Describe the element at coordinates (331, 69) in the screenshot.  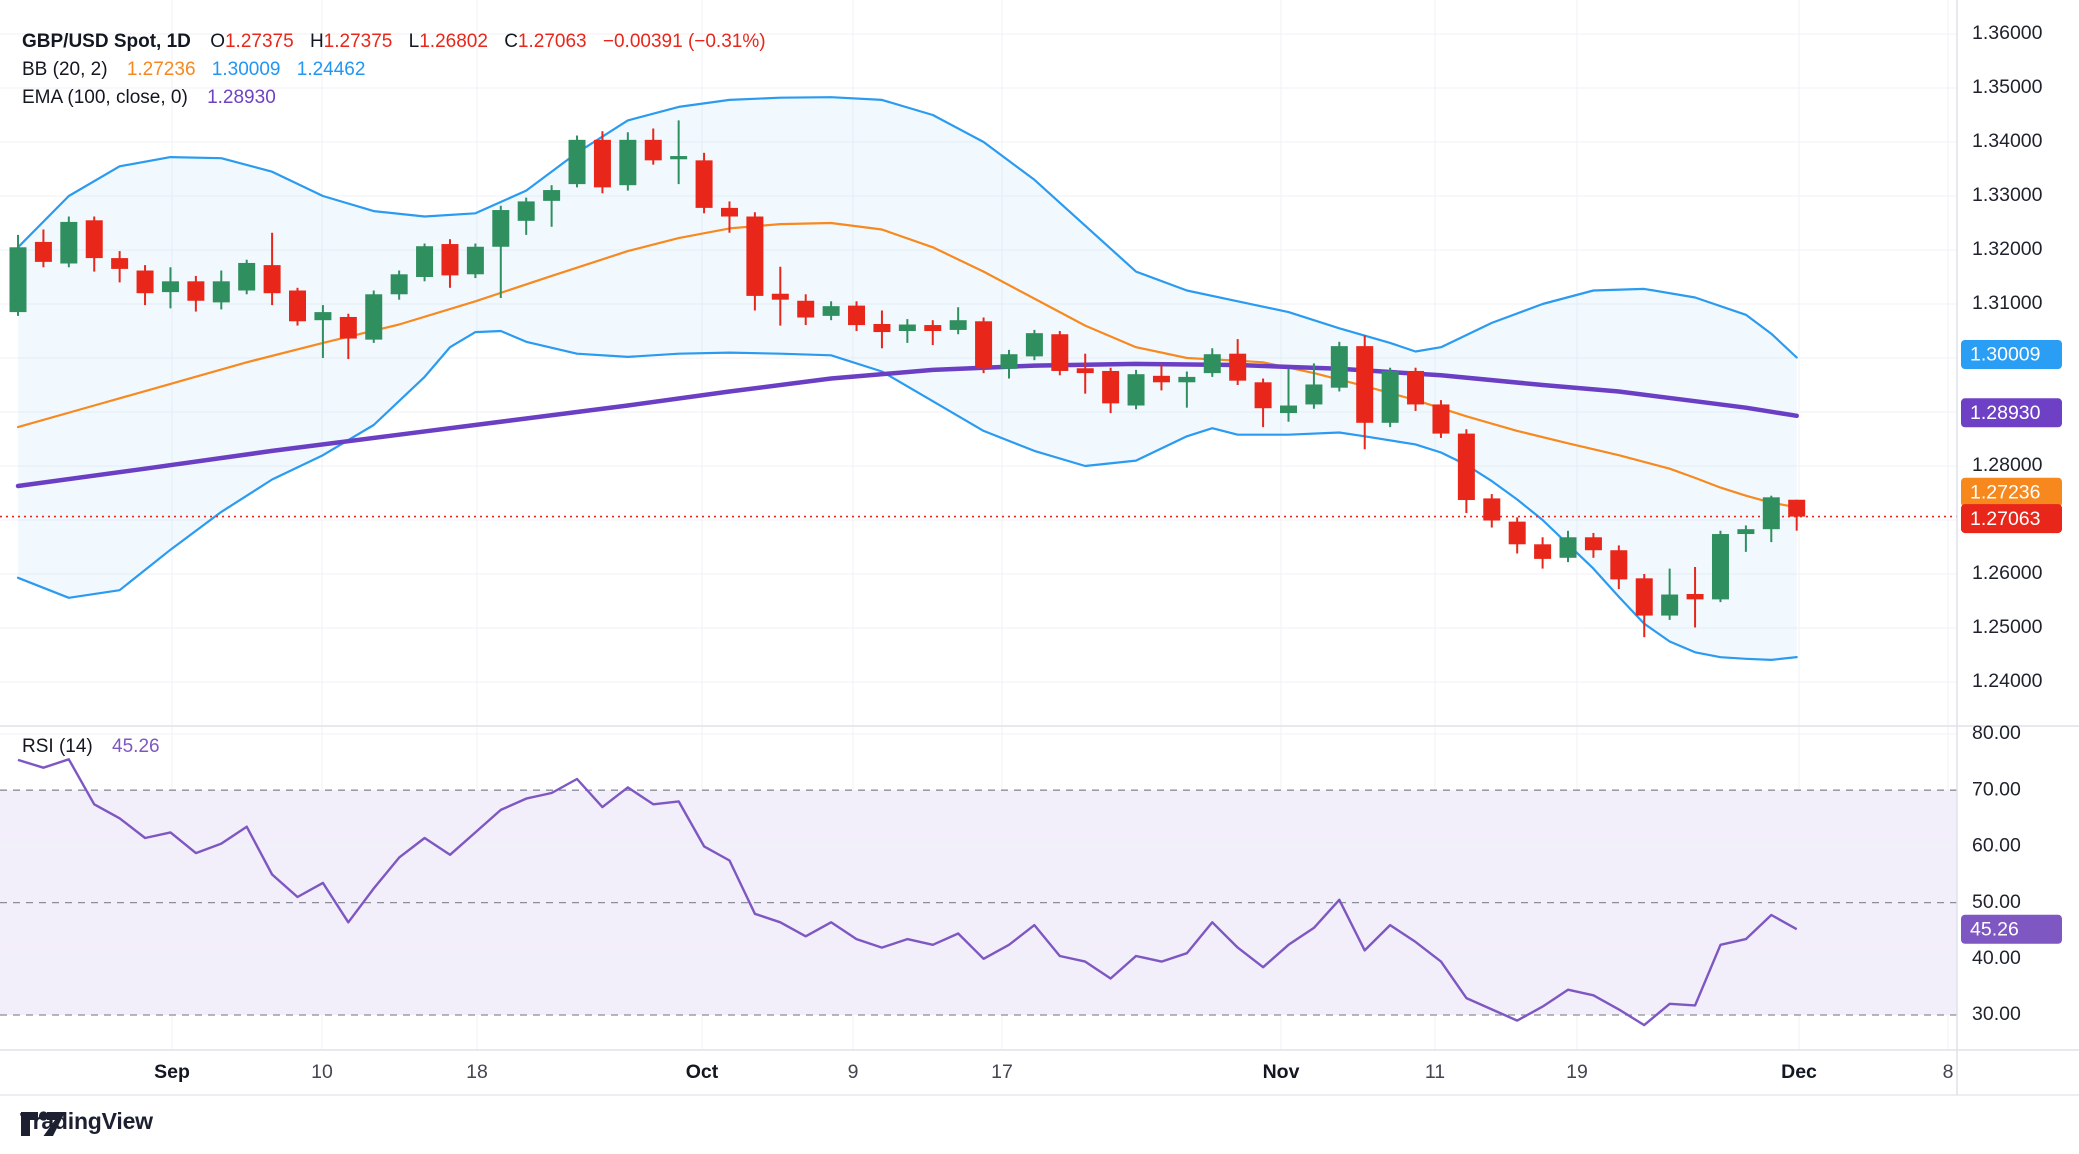
I see `bb-lower-value: 1.24462` at that location.